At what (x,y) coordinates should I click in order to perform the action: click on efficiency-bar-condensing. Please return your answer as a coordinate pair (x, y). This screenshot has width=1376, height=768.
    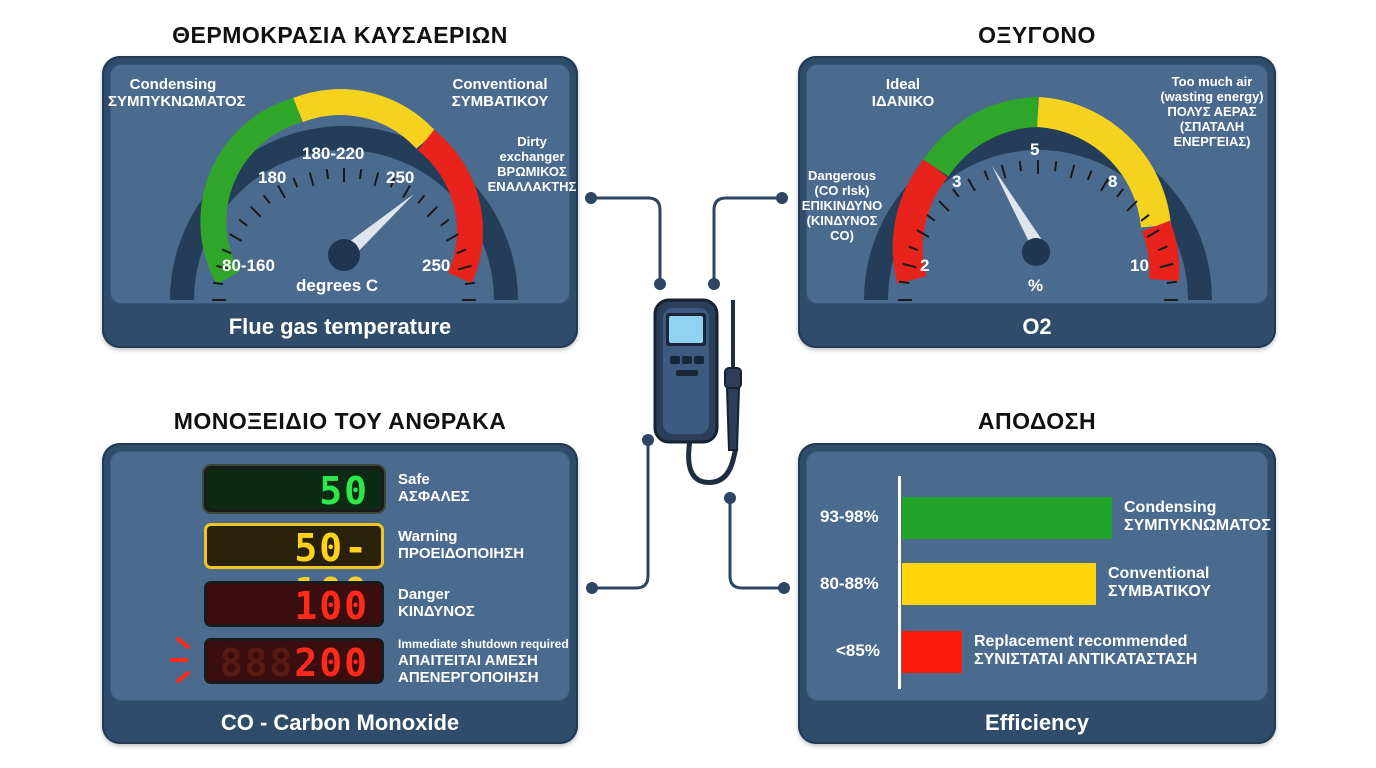
    Looking at the image, I should click on (1007, 518).